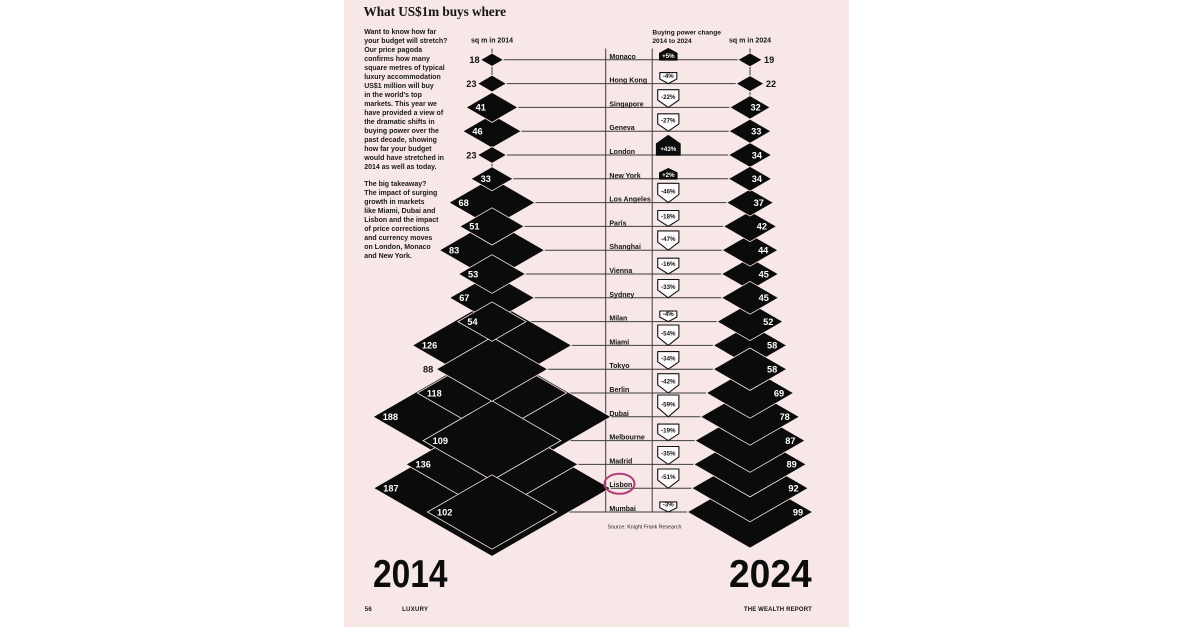  Describe the element at coordinates (477, 132) in the screenshot. I see `svg-text: 46` at that location.